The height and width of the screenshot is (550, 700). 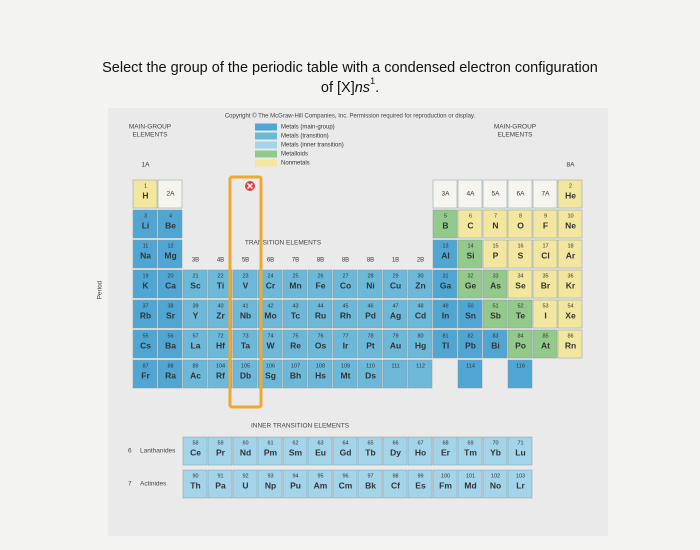 What do you see at coordinates (395, 306) in the screenshot?
I see `atomic-number: 47` at bounding box center [395, 306].